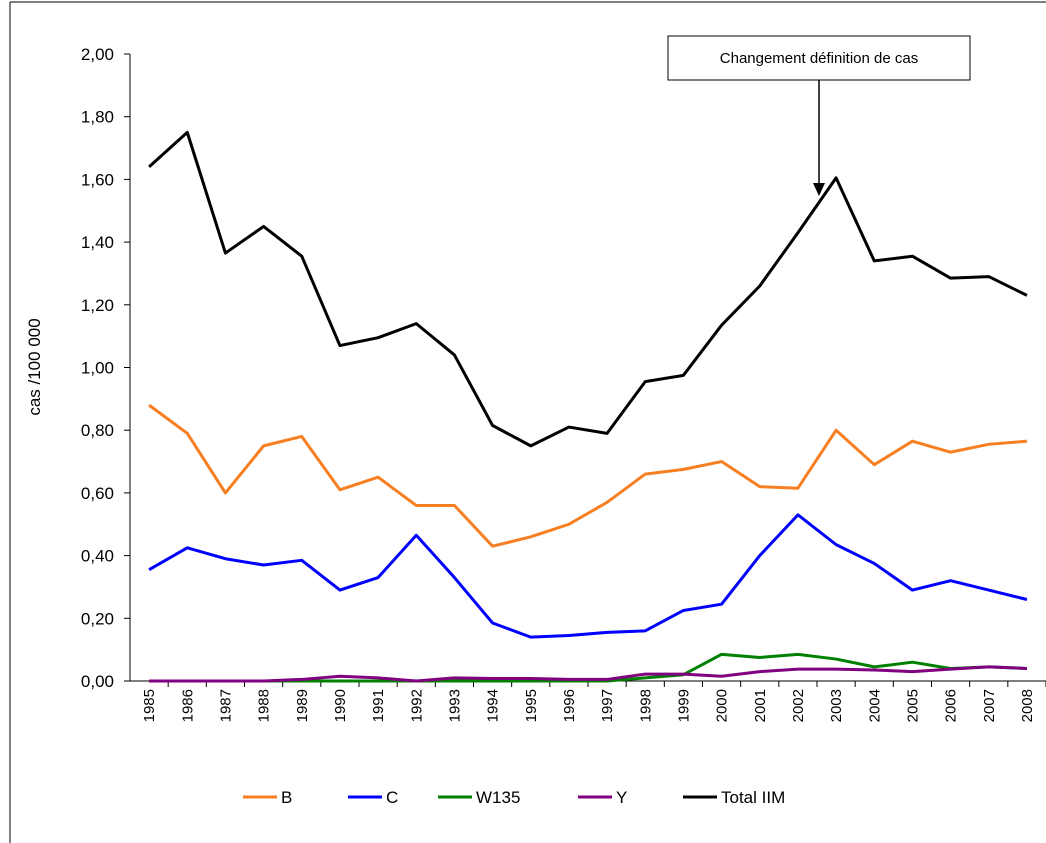 This screenshot has width=1046, height=843. What do you see at coordinates (416, 705) in the screenshot?
I see `x-tick-label: 1992` at bounding box center [416, 705].